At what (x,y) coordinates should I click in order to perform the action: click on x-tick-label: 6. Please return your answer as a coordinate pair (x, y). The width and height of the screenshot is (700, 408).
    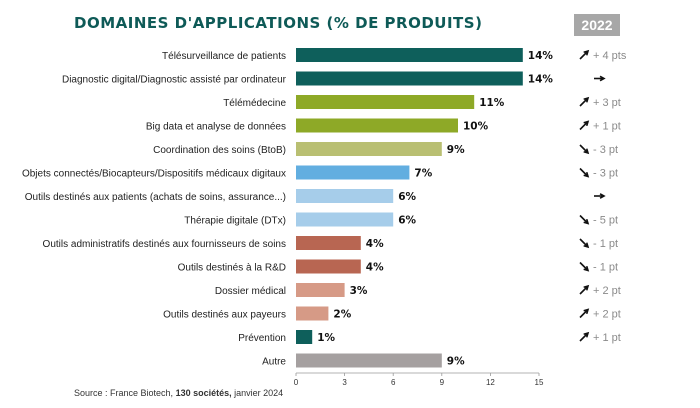
    Looking at the image, I should click on (393, 382).